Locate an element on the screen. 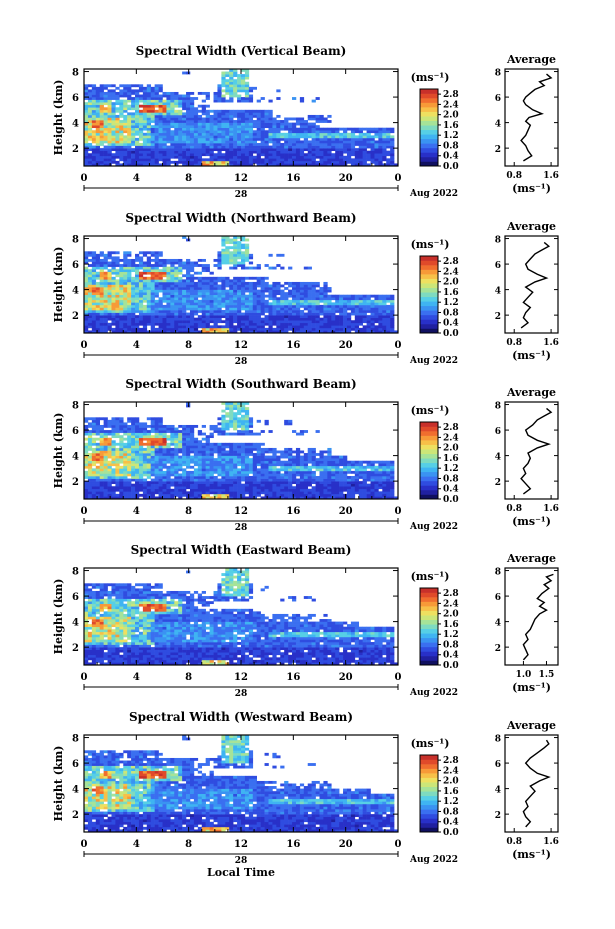  x-tick-label: 20 is located at coordinates (346, 345).